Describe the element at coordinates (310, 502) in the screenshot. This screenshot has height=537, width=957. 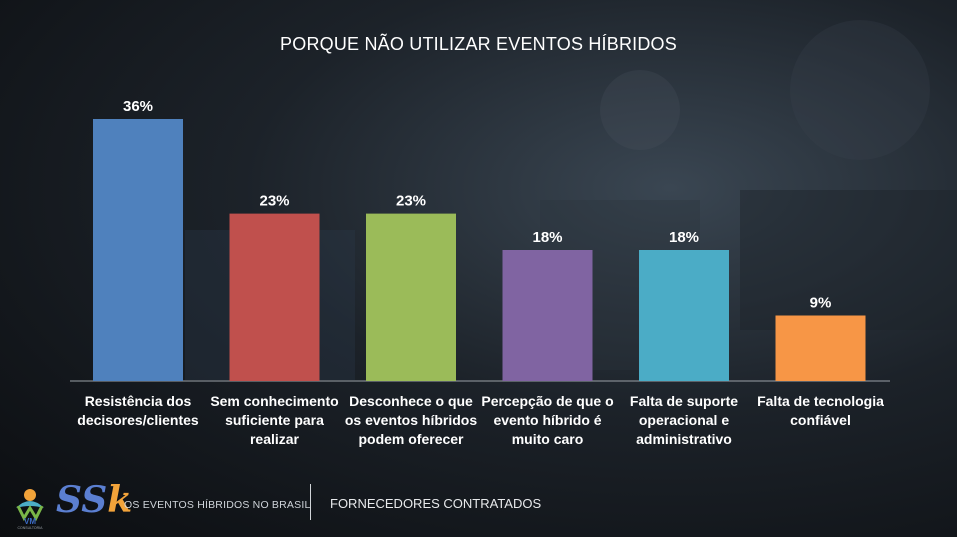
I see `footer-divider` at that location.